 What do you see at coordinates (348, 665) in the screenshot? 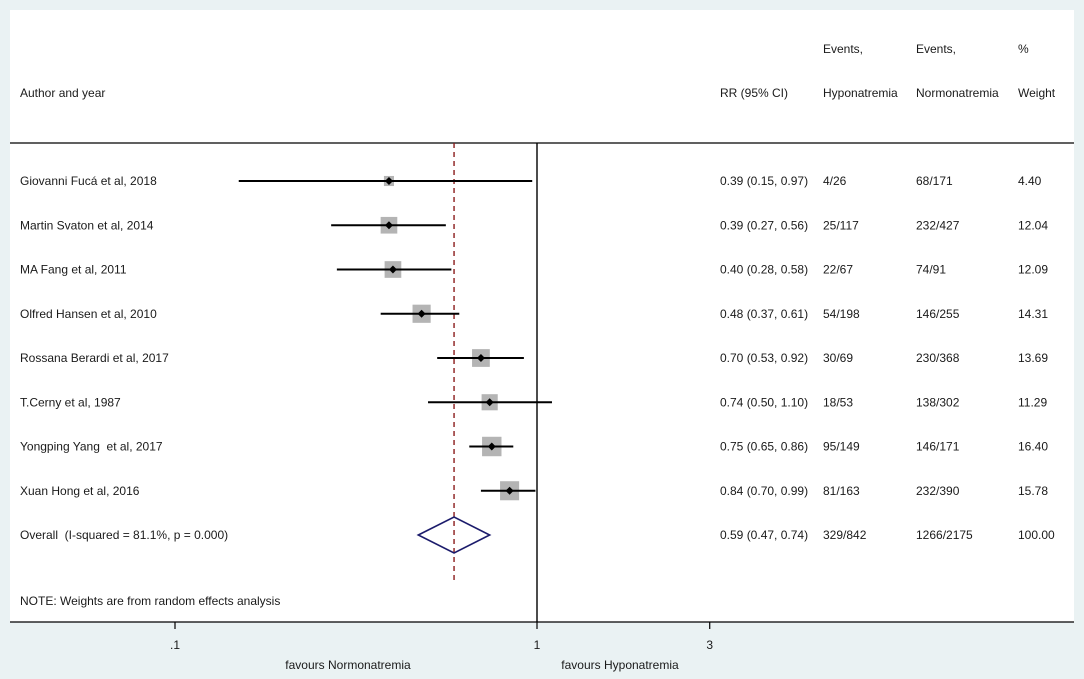
I see `favours-left-label: favours Normonatremia` at bounding box center [348, 665].